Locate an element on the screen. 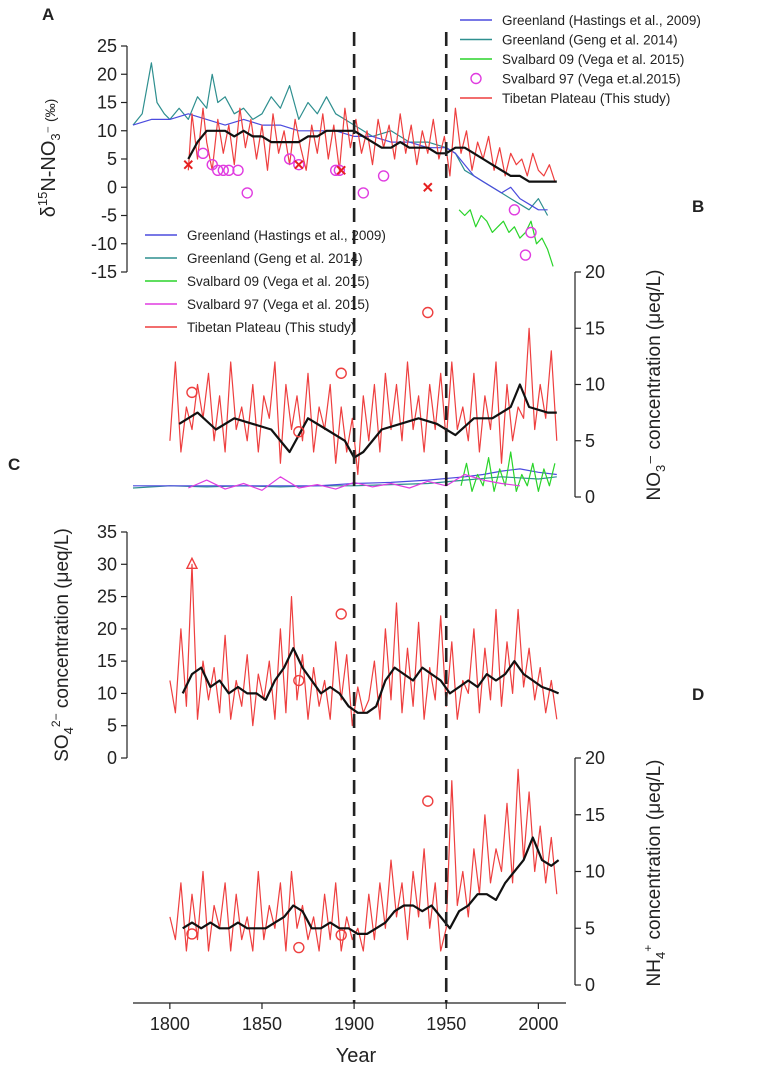  x-tick-label: 1850 is located at coordinates (262, 1024).